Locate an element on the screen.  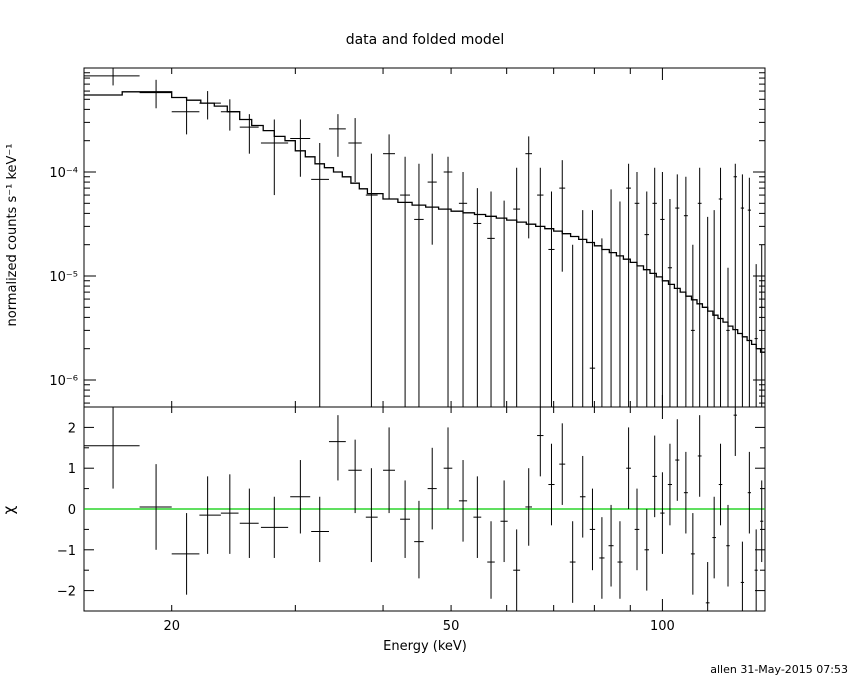
footer-credit: allen 31-May-2015 07:53 is located at coordinates (779, 669).